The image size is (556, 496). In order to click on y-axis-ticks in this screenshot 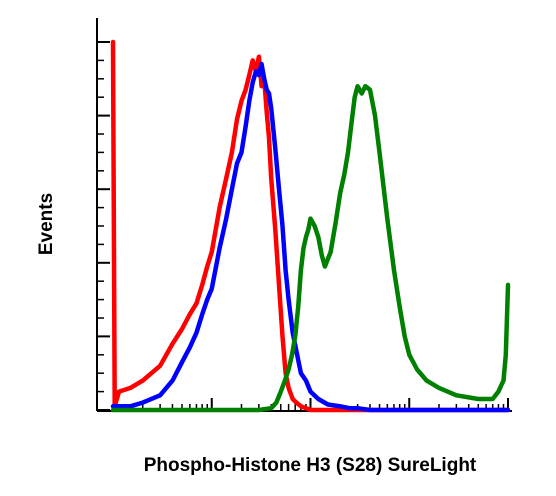, I will do `click(103, 226)`.